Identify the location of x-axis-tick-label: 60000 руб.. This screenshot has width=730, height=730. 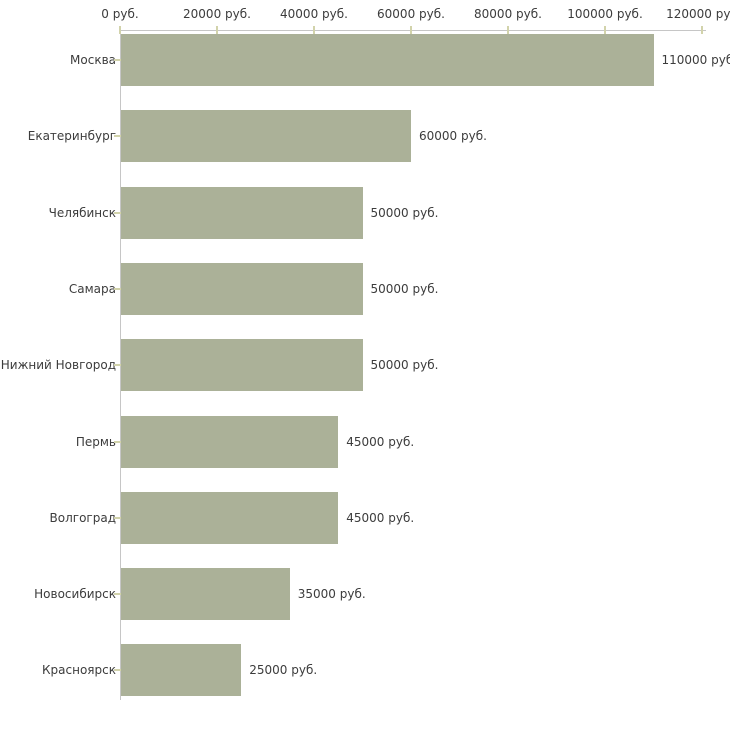
(411, 14).